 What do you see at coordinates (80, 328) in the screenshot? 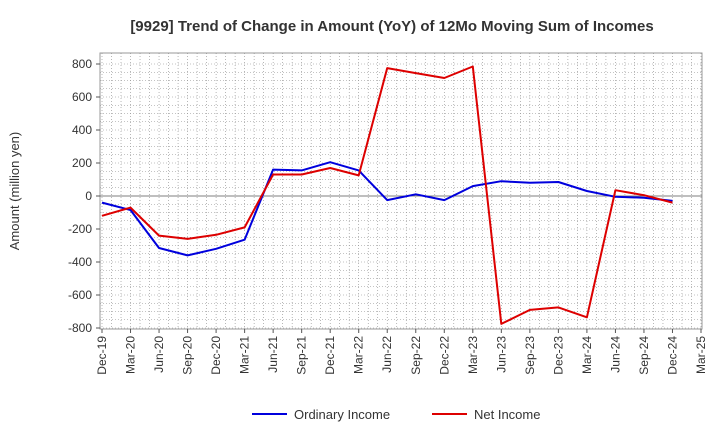
I see `y-tick-label: -800` at bounding box center [80, 328].